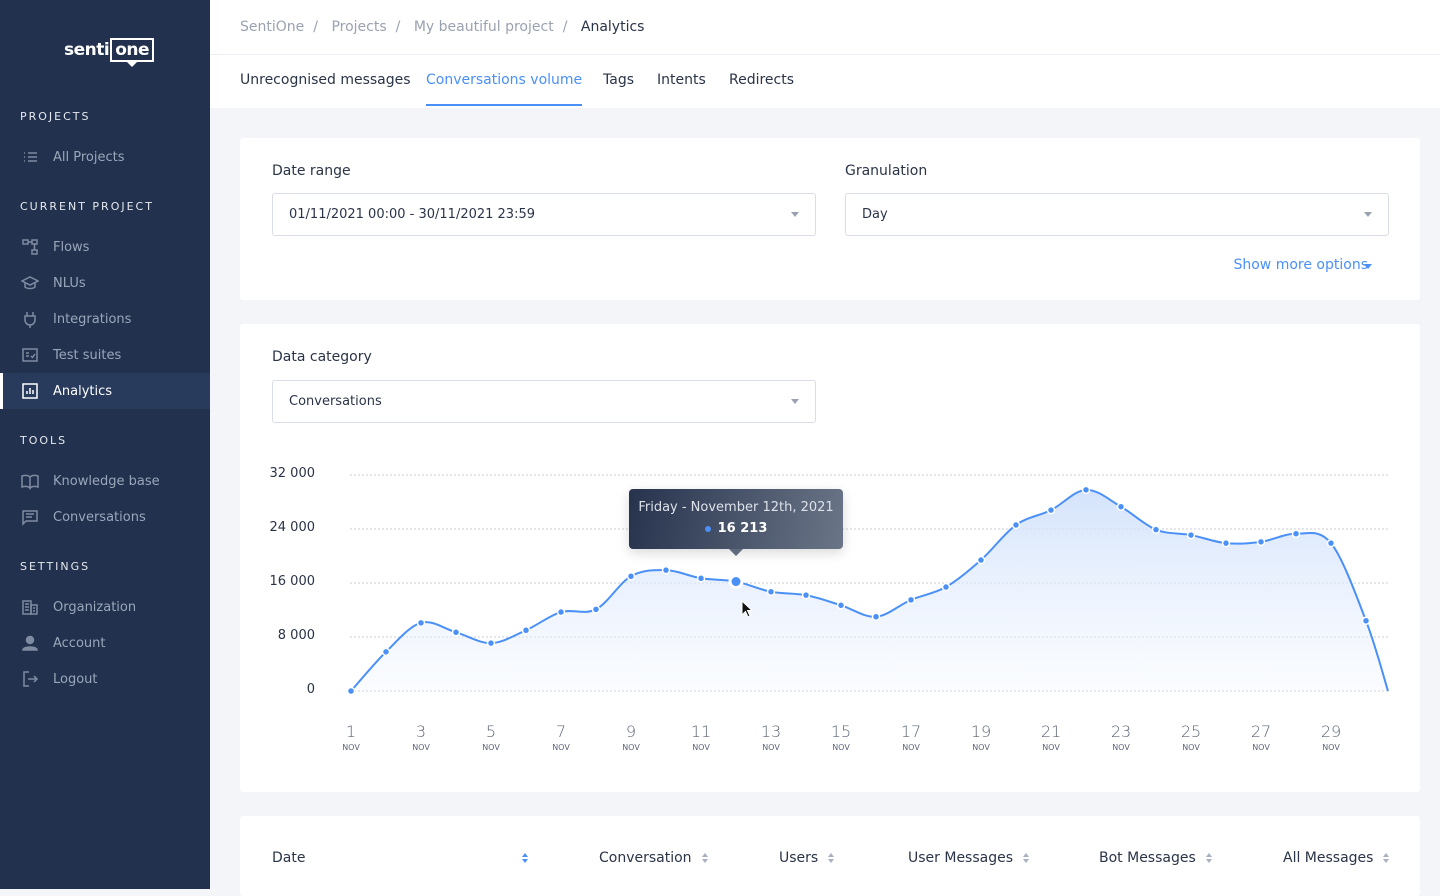  What do you see at coordinates (400, 858) in the screenshot?
I see `column-header-date: Date` at bounding box center [400, 858].